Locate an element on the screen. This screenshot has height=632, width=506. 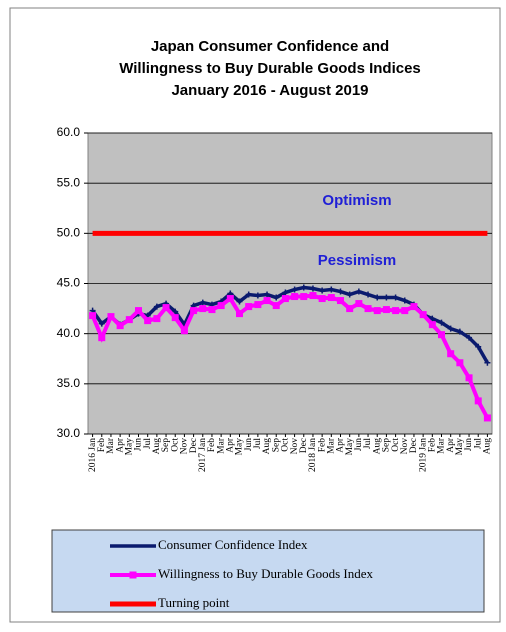
legend is located at coordinates (268, 571).